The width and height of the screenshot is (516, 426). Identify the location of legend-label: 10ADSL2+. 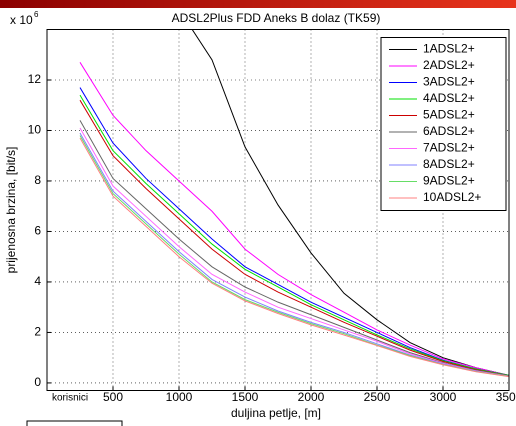
(452, 197).